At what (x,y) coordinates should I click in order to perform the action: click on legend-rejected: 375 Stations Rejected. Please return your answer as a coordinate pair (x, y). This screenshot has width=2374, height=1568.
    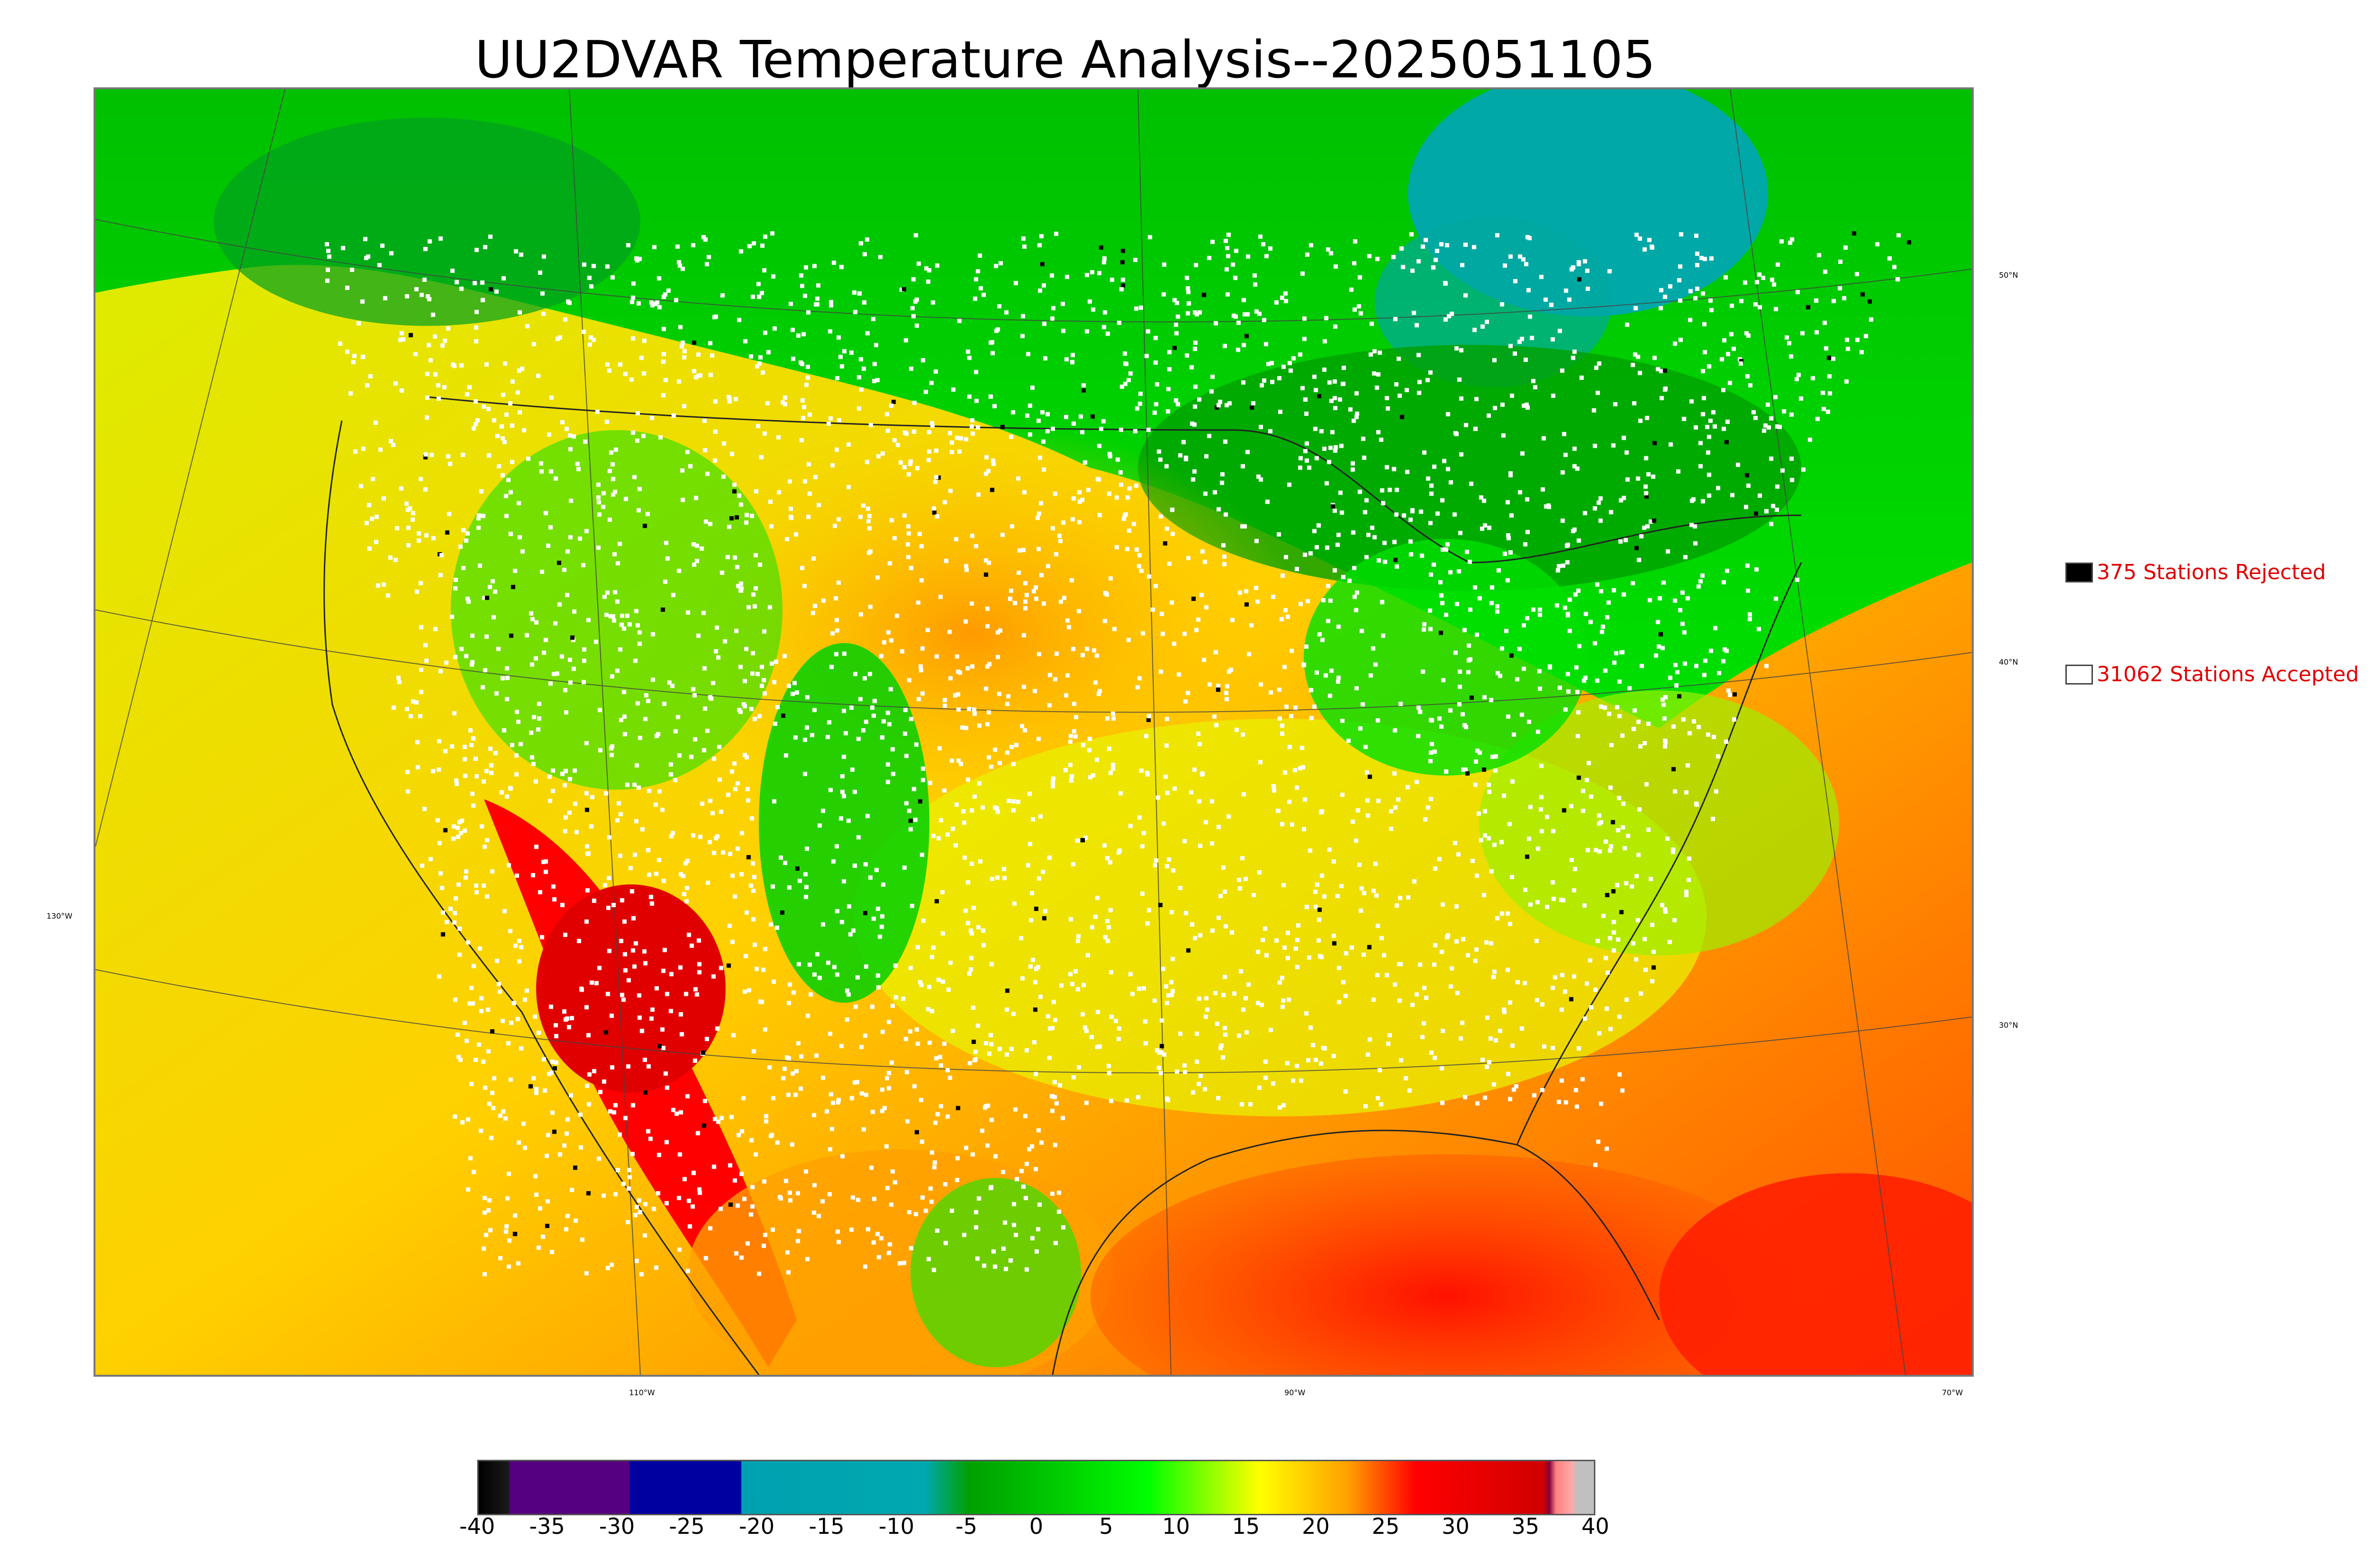
    Looking at the image, I should click on (2195, 572).